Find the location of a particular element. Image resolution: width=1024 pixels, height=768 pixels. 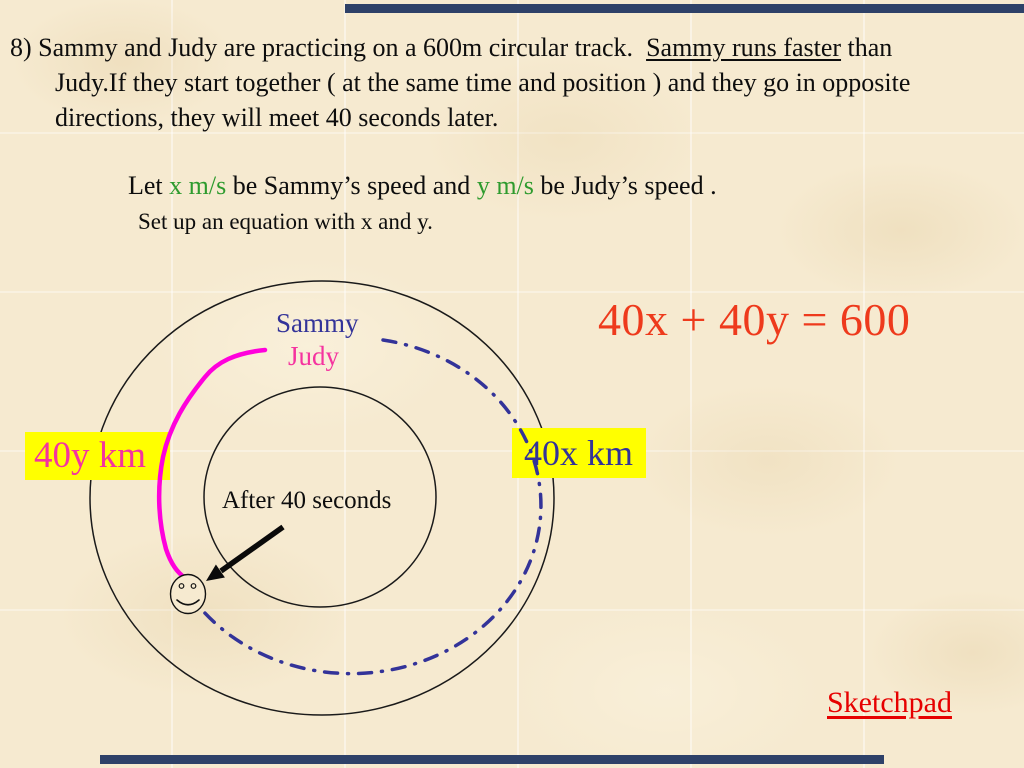

arrow-shaft is located at coordinates (252, 549).